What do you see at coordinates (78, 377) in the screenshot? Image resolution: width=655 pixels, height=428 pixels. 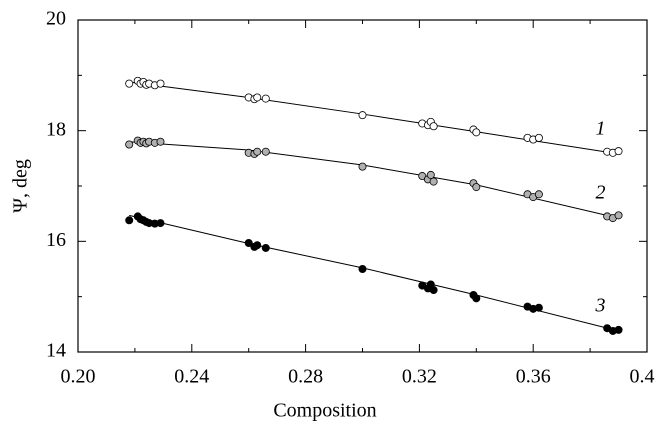 I see `x-tick-label: 0.20` at bounding box center [78, 377].